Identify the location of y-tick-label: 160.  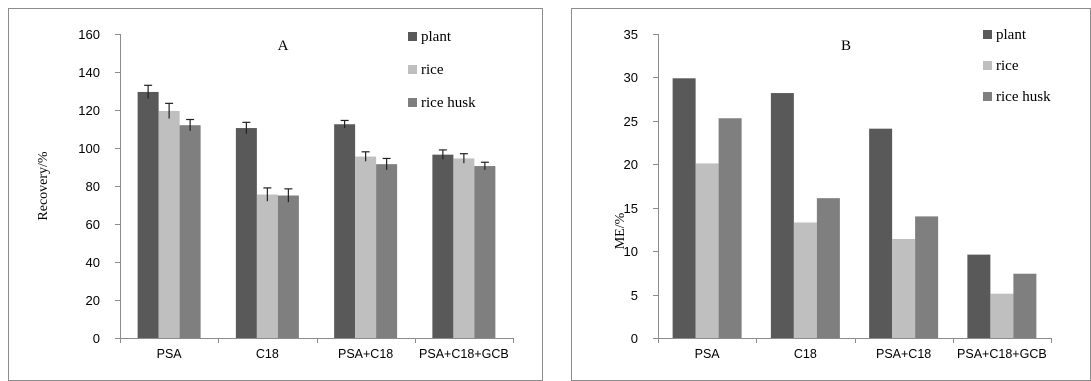
(89, 34).